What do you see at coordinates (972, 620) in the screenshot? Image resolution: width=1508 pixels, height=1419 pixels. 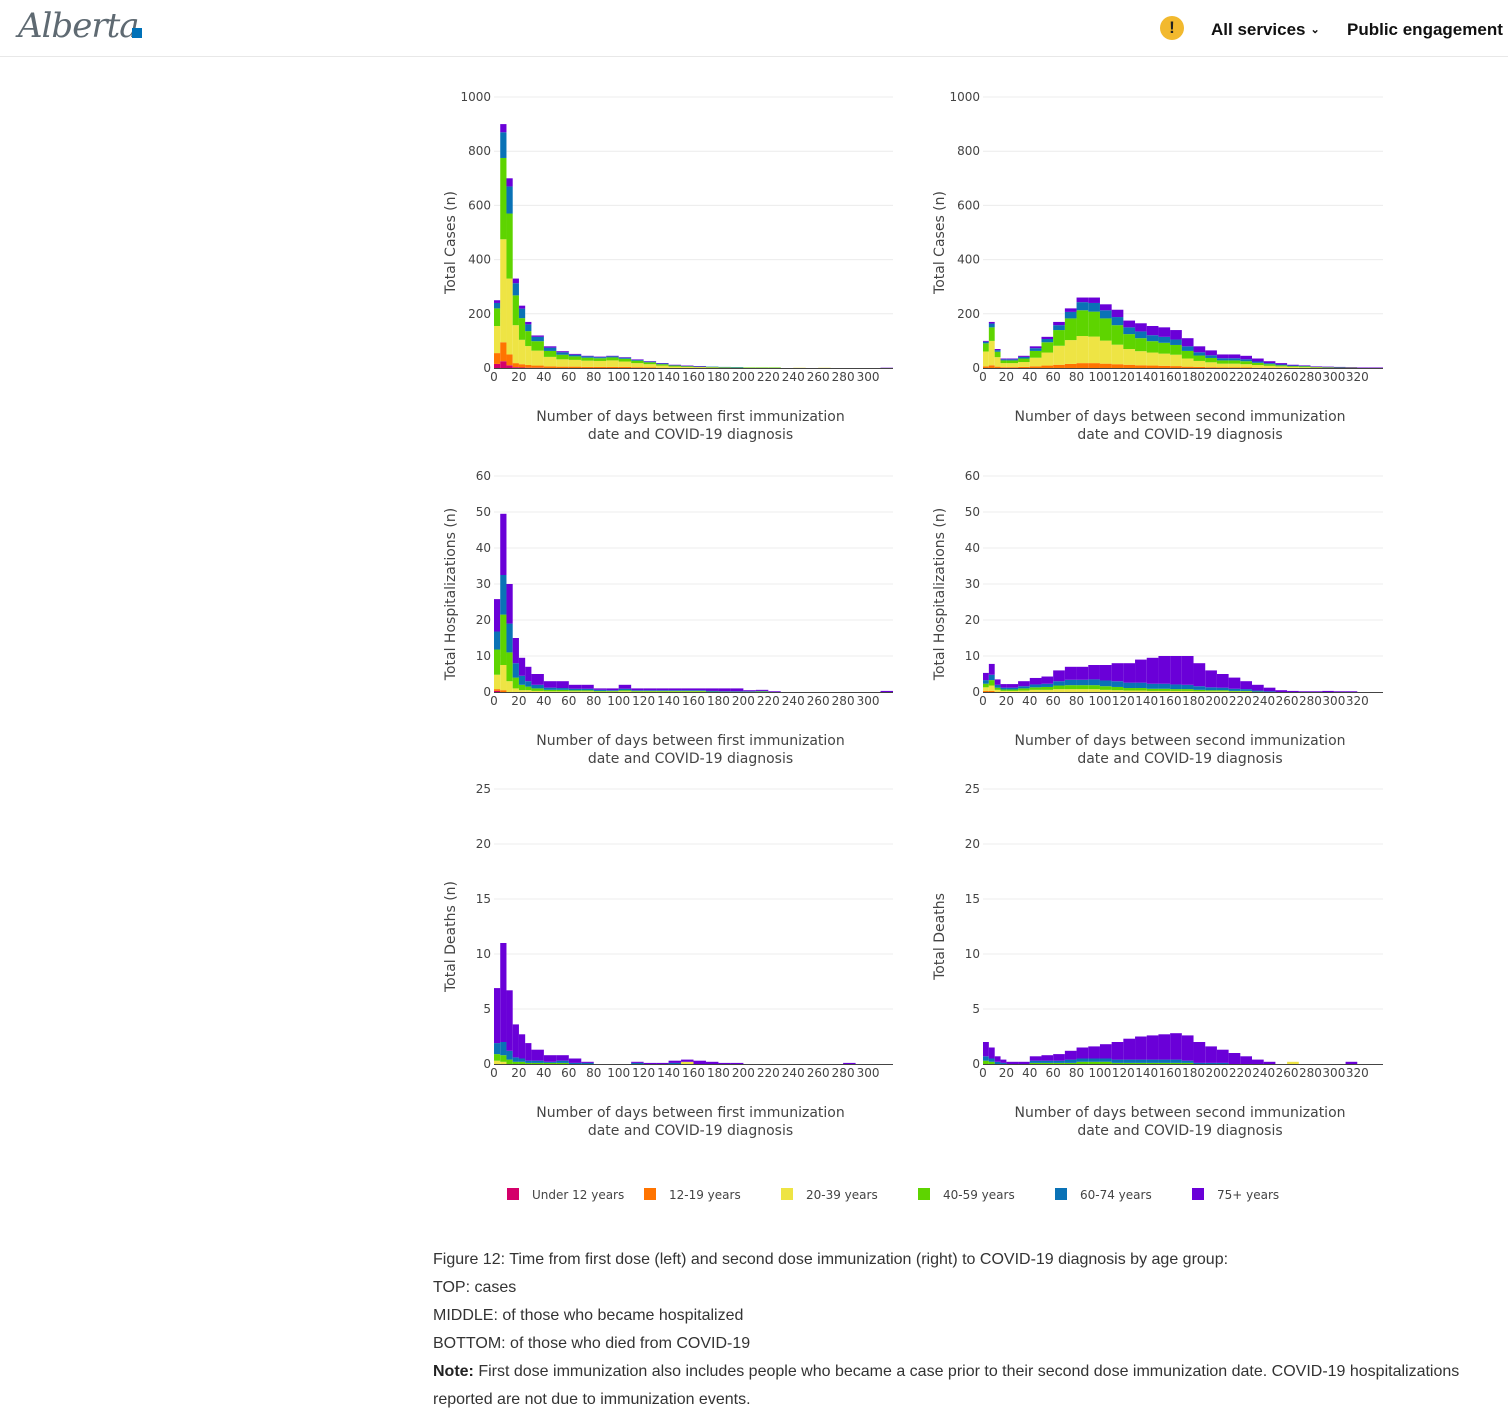 I see `y-tick-label: 20` at bounding box center [972, 620].